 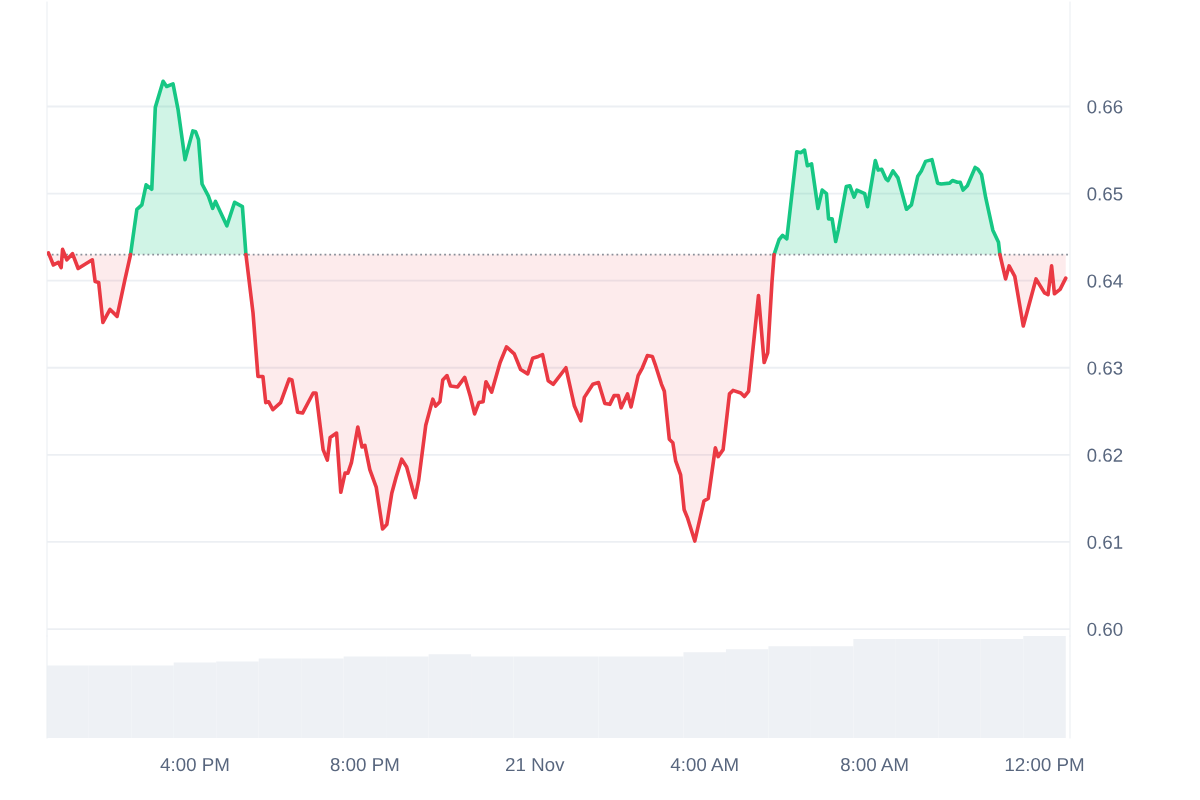 What do you see at coordinates (1105, 368) in the screenshot?
I see `y-tick-label: 0.63` at bounding box center [1105, 368].